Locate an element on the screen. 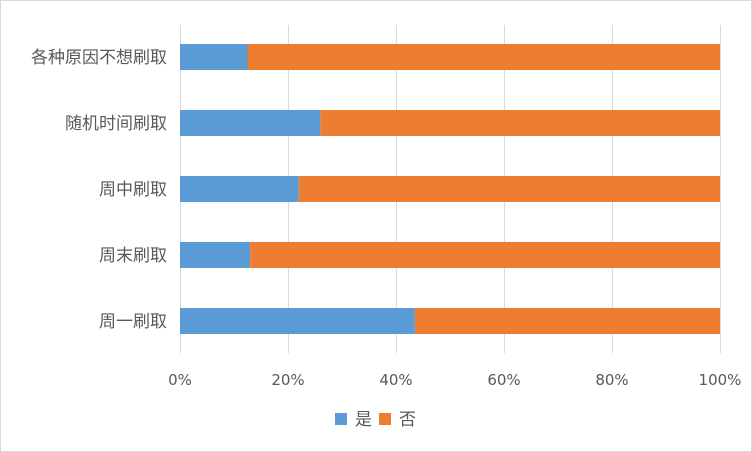 This screenshot has height=452, width=752. category-label: 周中刷取 is located at coordinates (133, 190).